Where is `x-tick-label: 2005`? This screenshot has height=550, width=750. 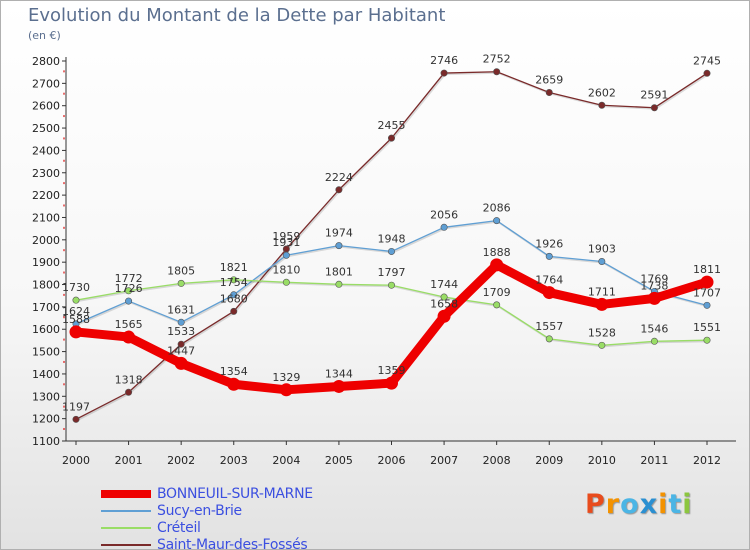
x-tick-label: 2005 is located at coordinates (339, 460).